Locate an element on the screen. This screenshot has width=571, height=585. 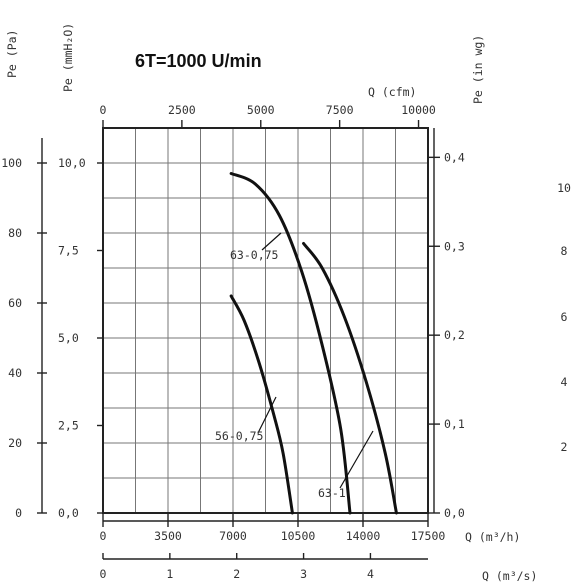
top-axis-label-cfm: Q (cfm) is located at coordinates (392, 92).